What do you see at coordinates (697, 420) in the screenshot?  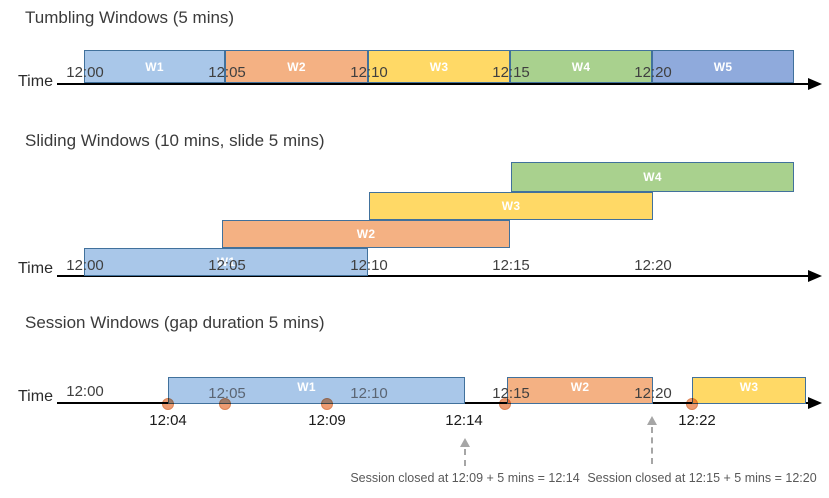 I see `event-time-label: 12:22` at bounding box center [697, 420].